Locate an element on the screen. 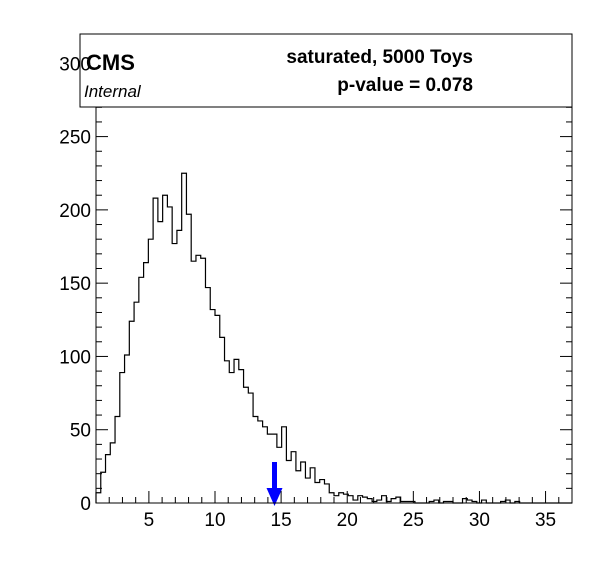 This screenshot has width=596, height=572. y-tick-label: 150 is located at coordinates (75, 284).